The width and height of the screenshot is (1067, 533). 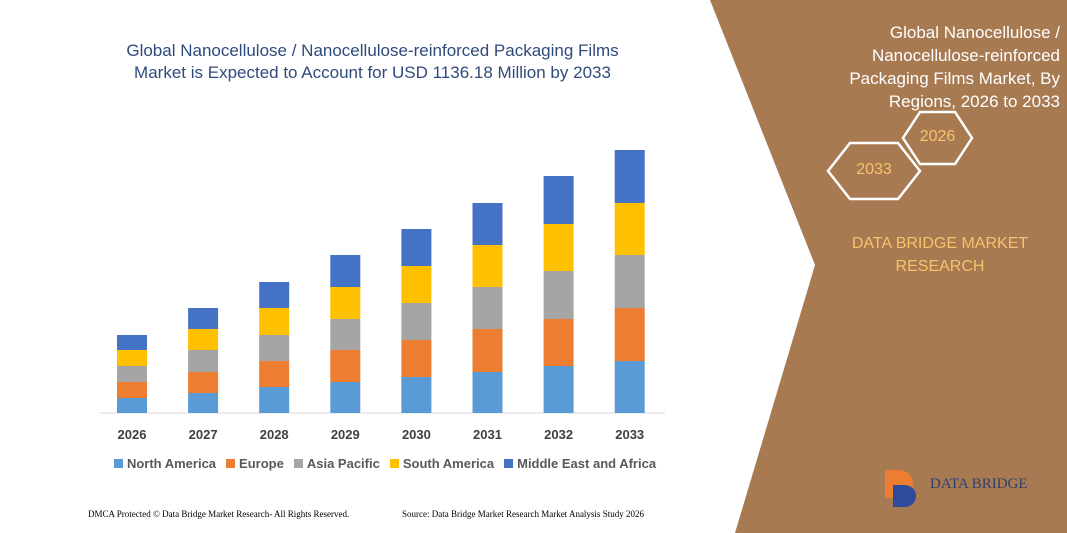 What do you see at coordinates (448, 463) in the screenshot?
I see `legend-label: South America` at bounding box center [448, 463].